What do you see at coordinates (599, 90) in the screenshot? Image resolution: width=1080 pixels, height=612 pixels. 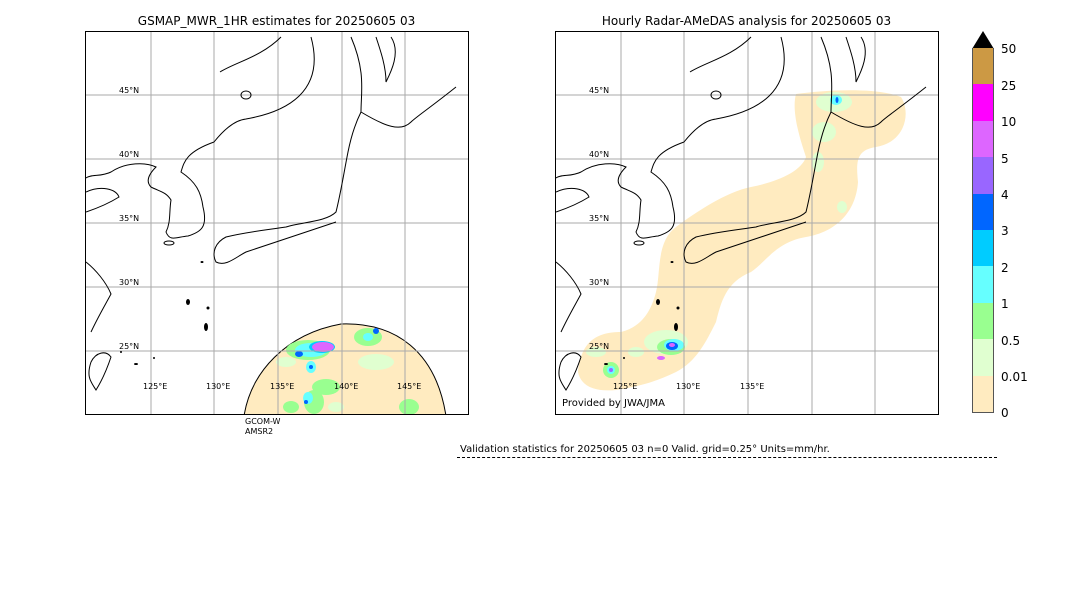 I see `right-lat-label-45: 45°N` at bounding box center [599, 90].